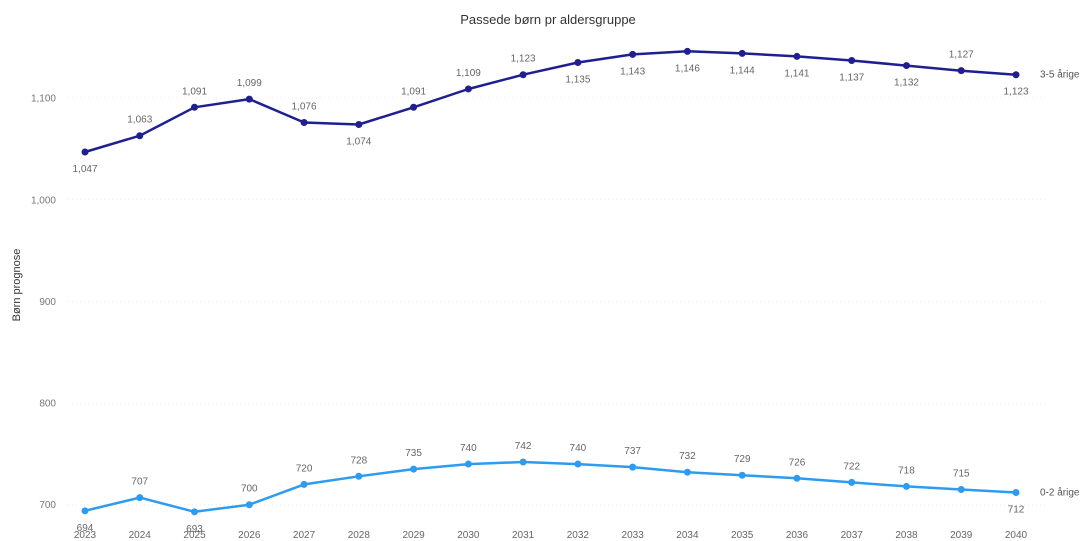 The width and height of the screenshot is (1088, 541). Describe the element at coordinates (249, 83) in the screenshot. I see `data-label: 1,099` at that location.